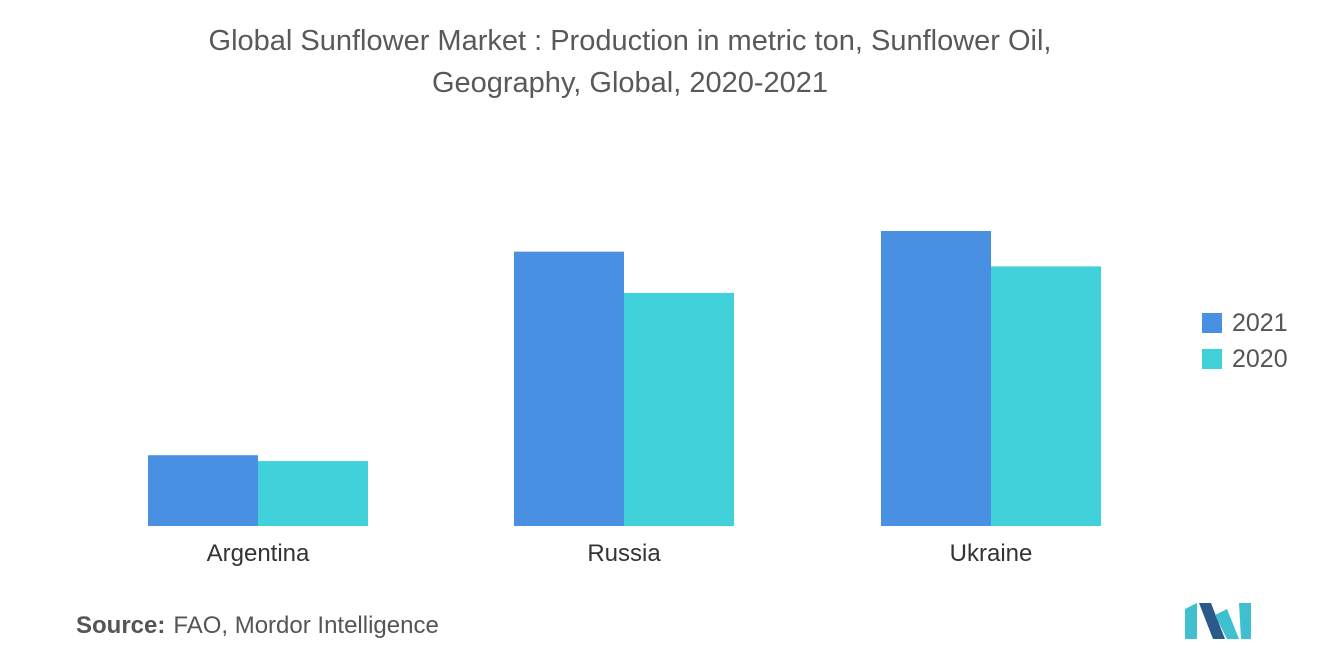  Describe the element at coordinates (991, 553) in the screenshot. I see `category-label-ukraine: Ukraine` at that location.